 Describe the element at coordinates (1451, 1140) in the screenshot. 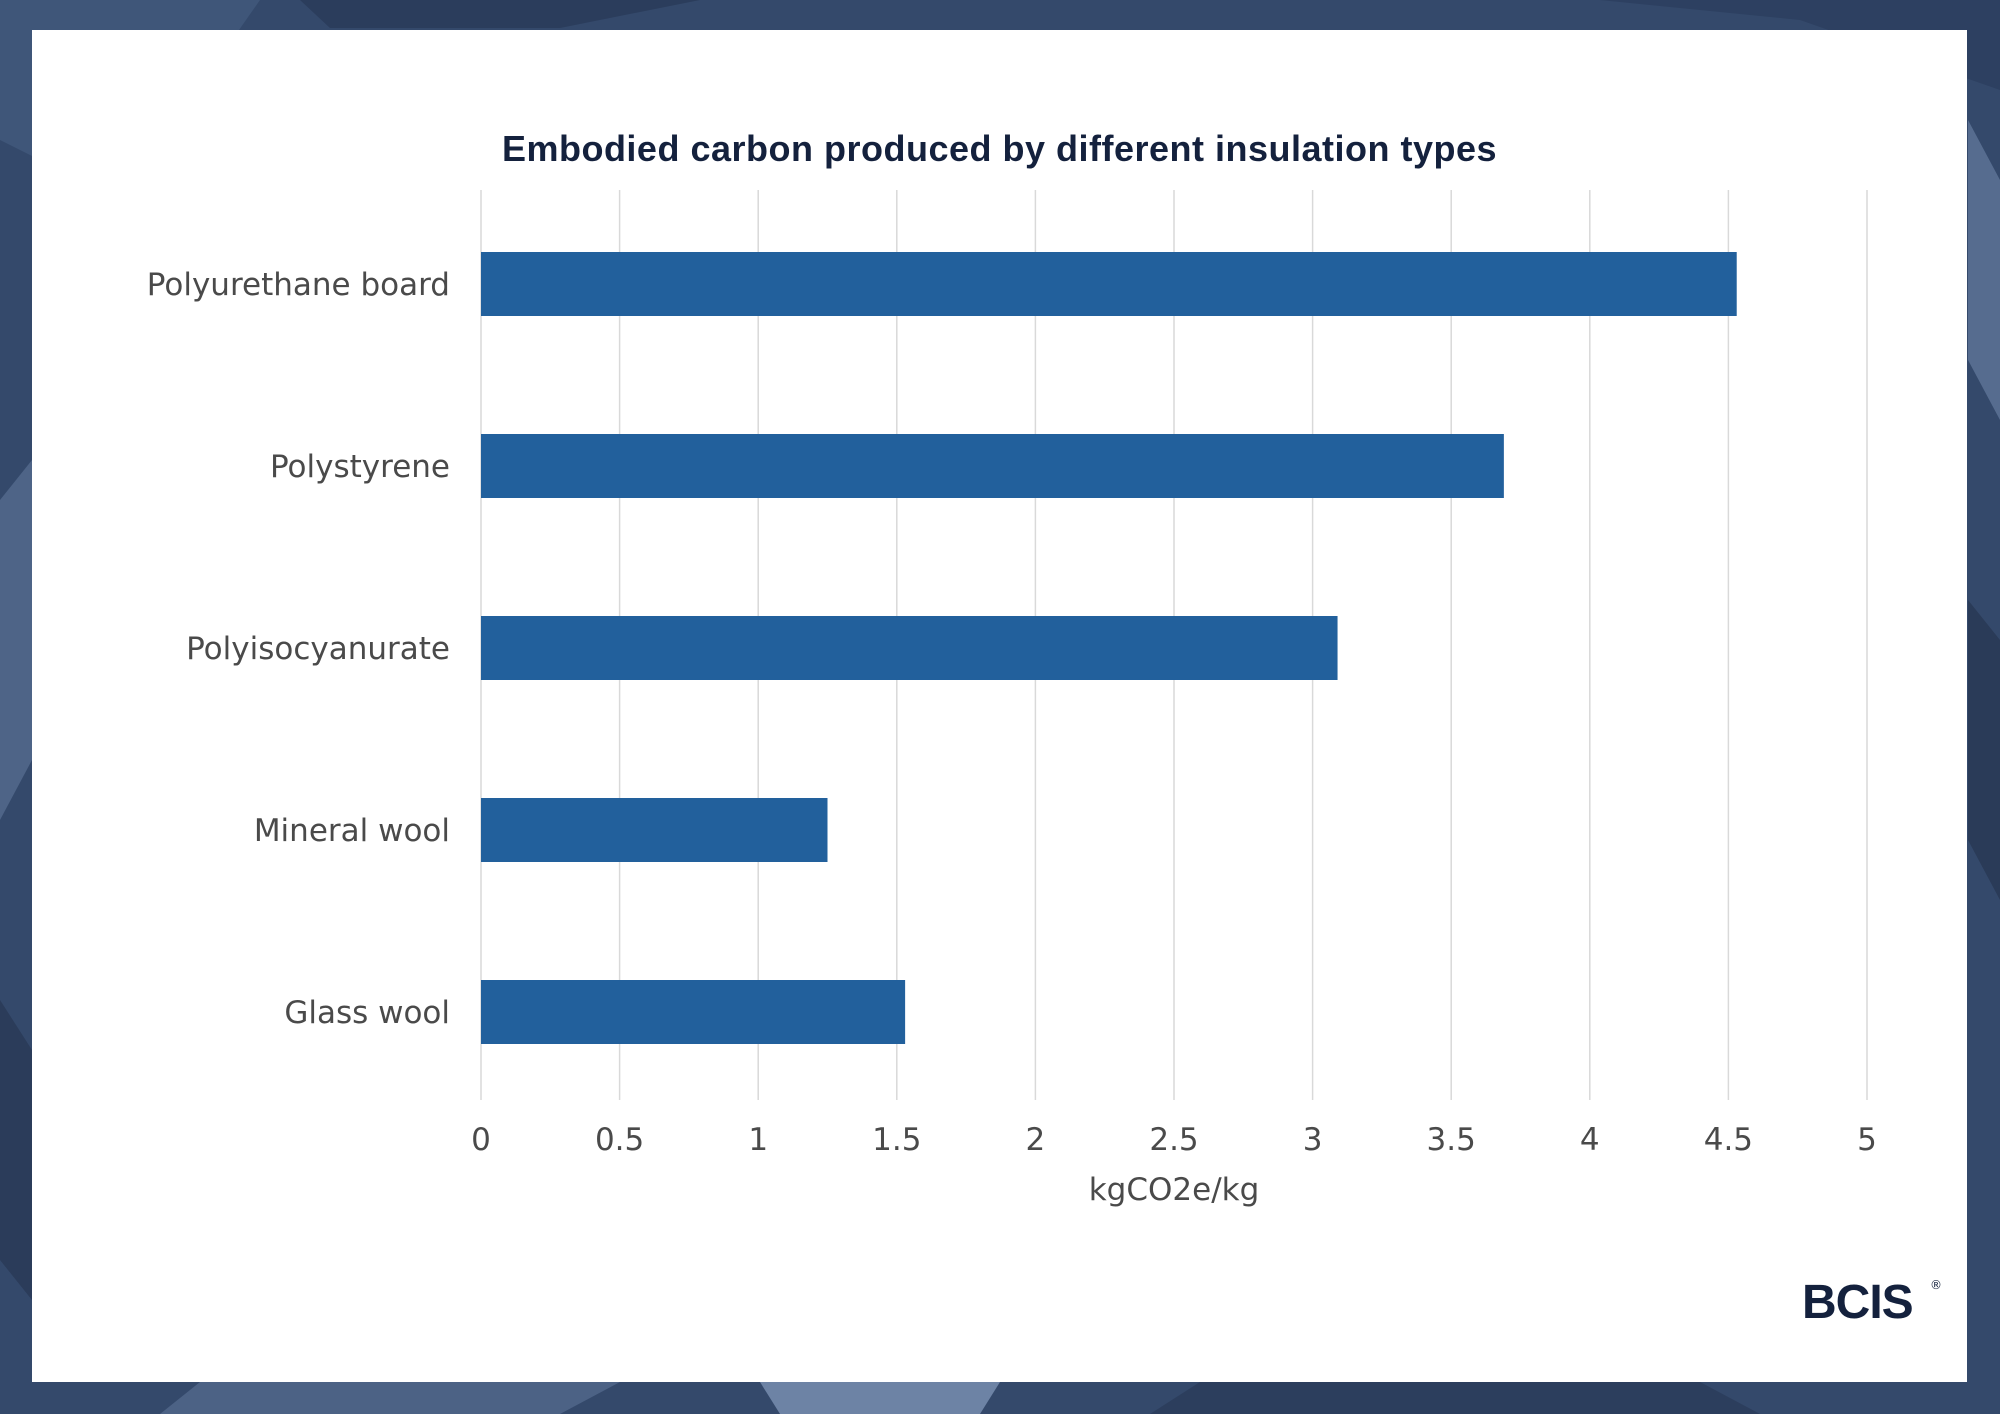

I see `x-tick-label: 3.5` at that location.